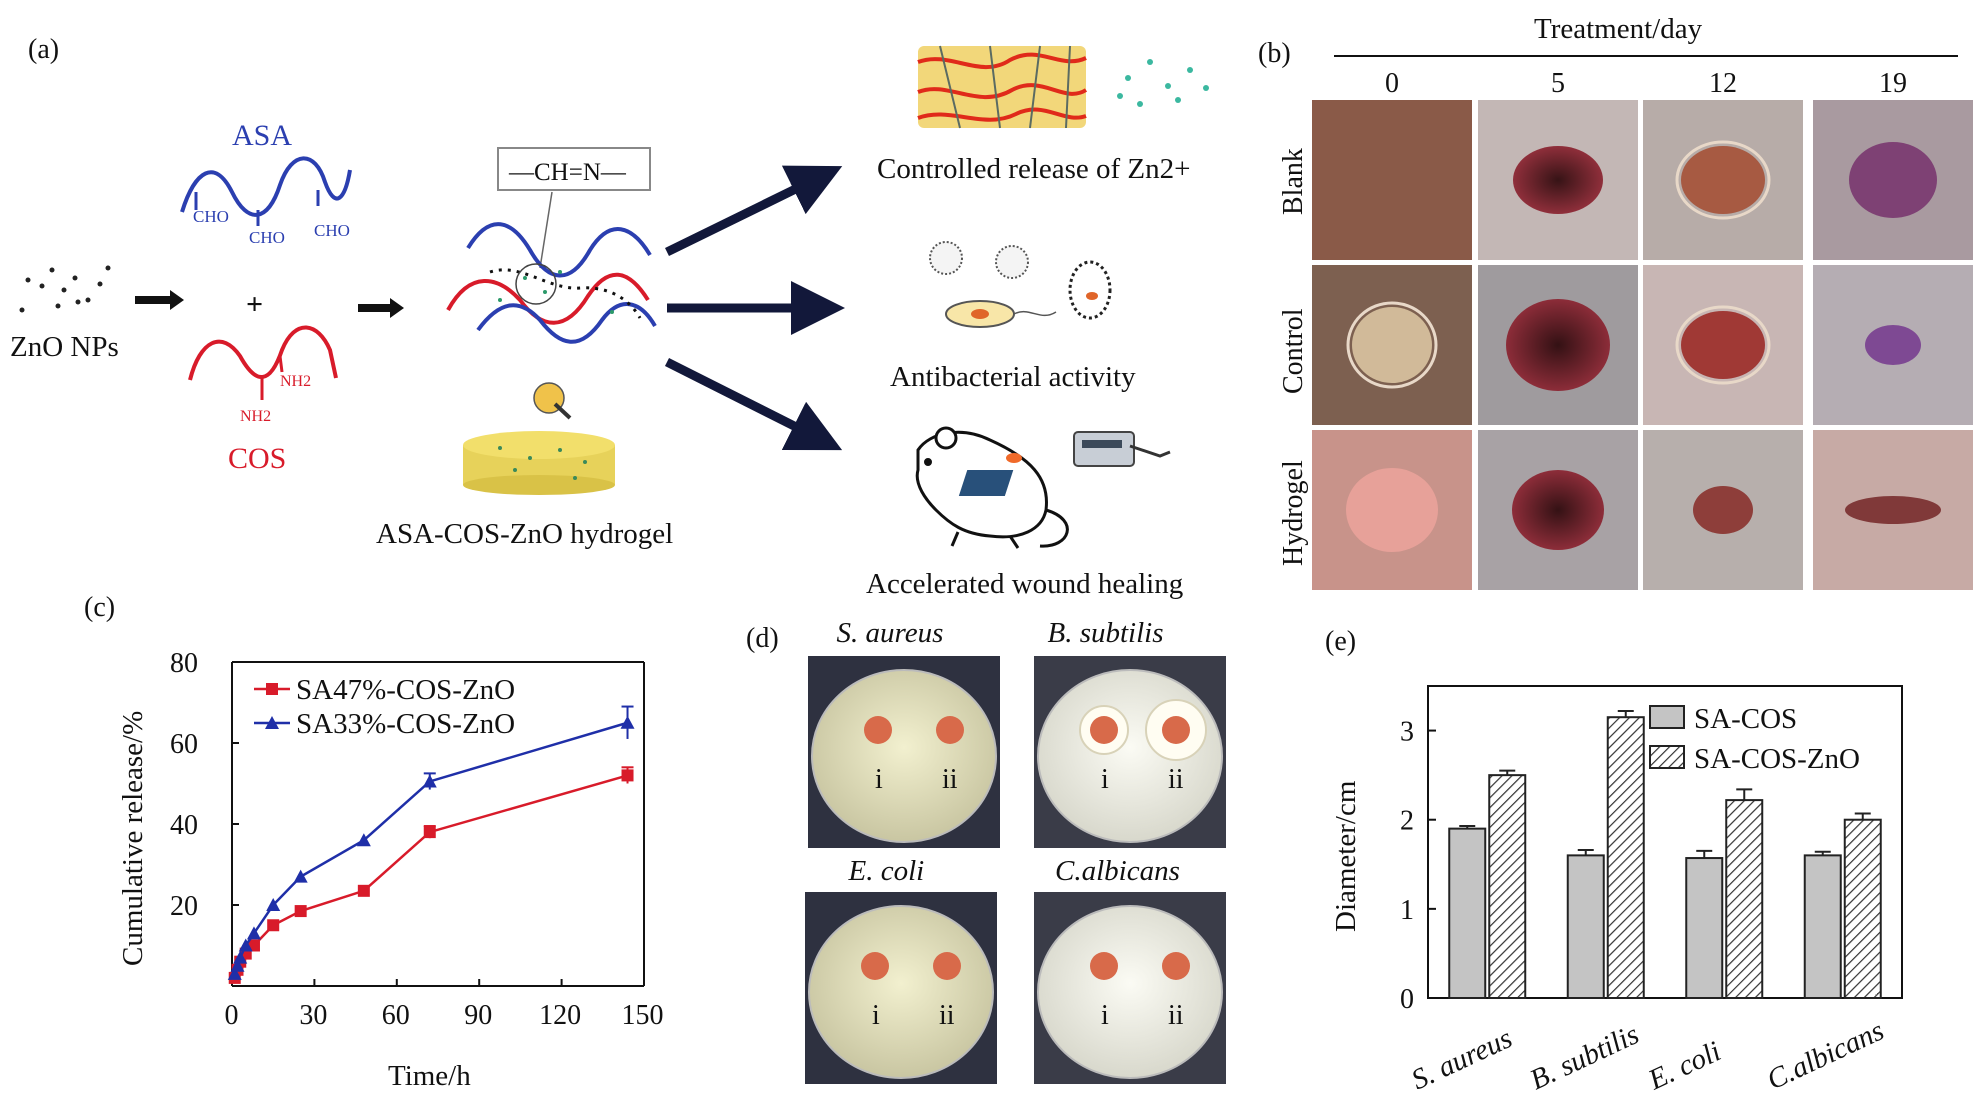  Describe the element at coordinates (1558, 83) in the screenshot. I see `day-label: 5` at that location.